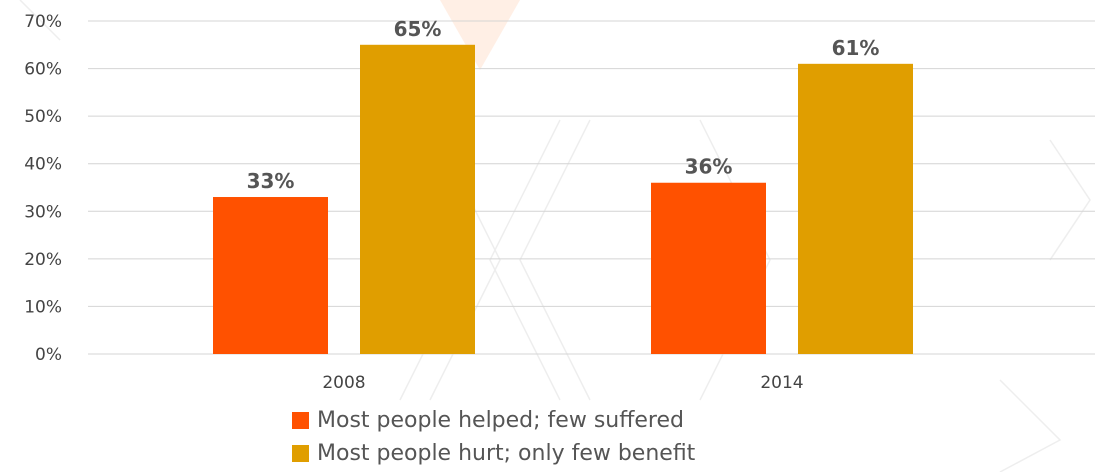  I want to click on data-label-2014-series-2: 61%, so click(856, 48).